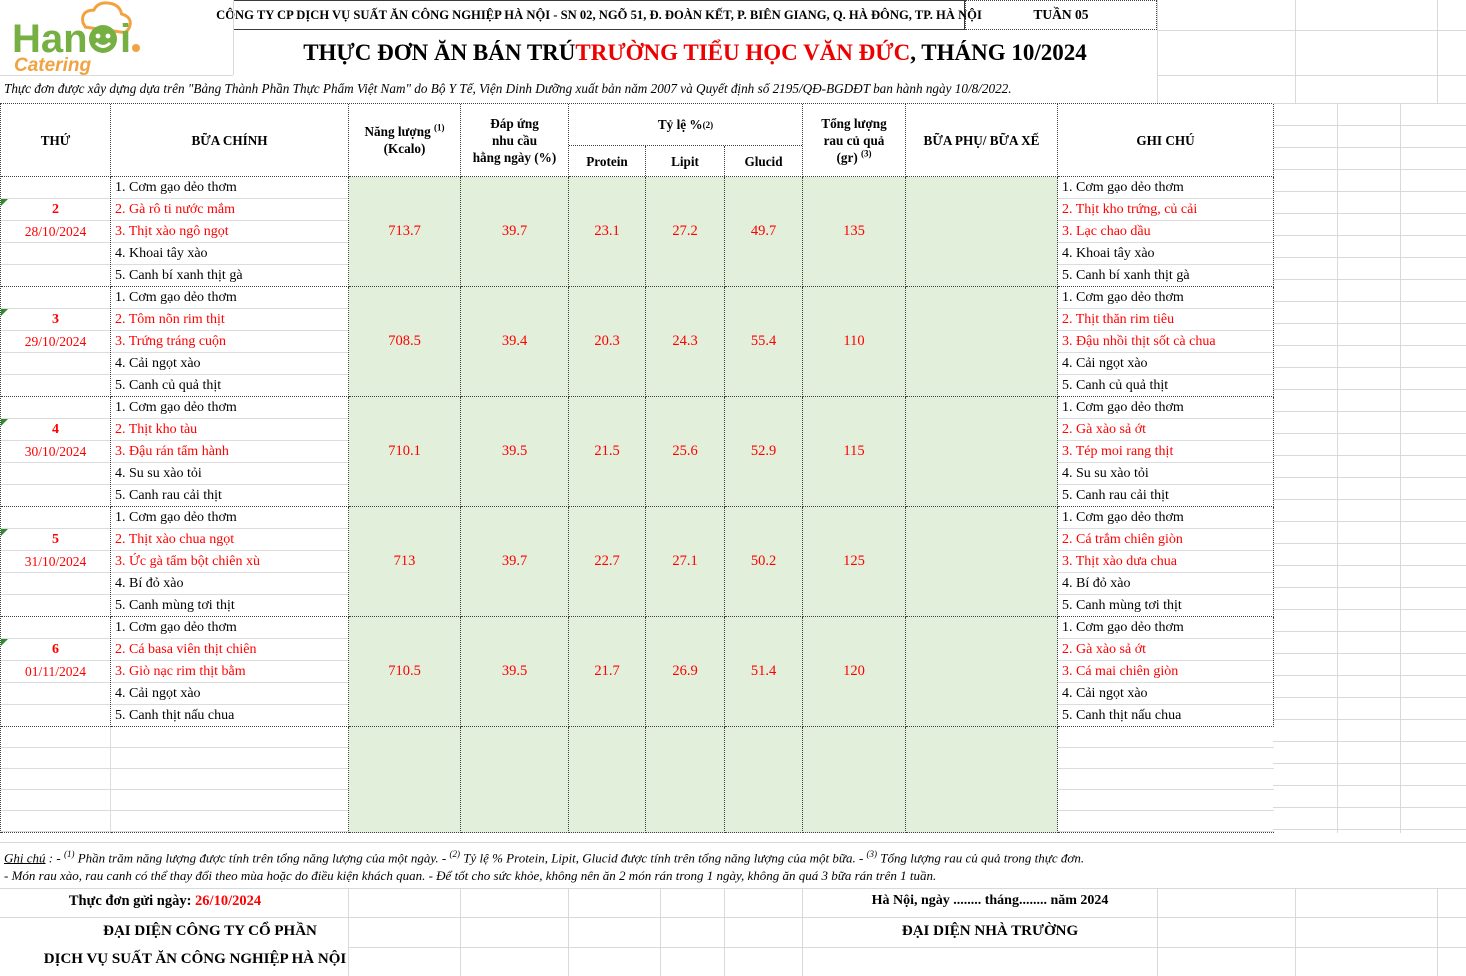 This screenshot has width=1466, height=976. I want to click on logo-word-catering: Catering, so click(52, 65).